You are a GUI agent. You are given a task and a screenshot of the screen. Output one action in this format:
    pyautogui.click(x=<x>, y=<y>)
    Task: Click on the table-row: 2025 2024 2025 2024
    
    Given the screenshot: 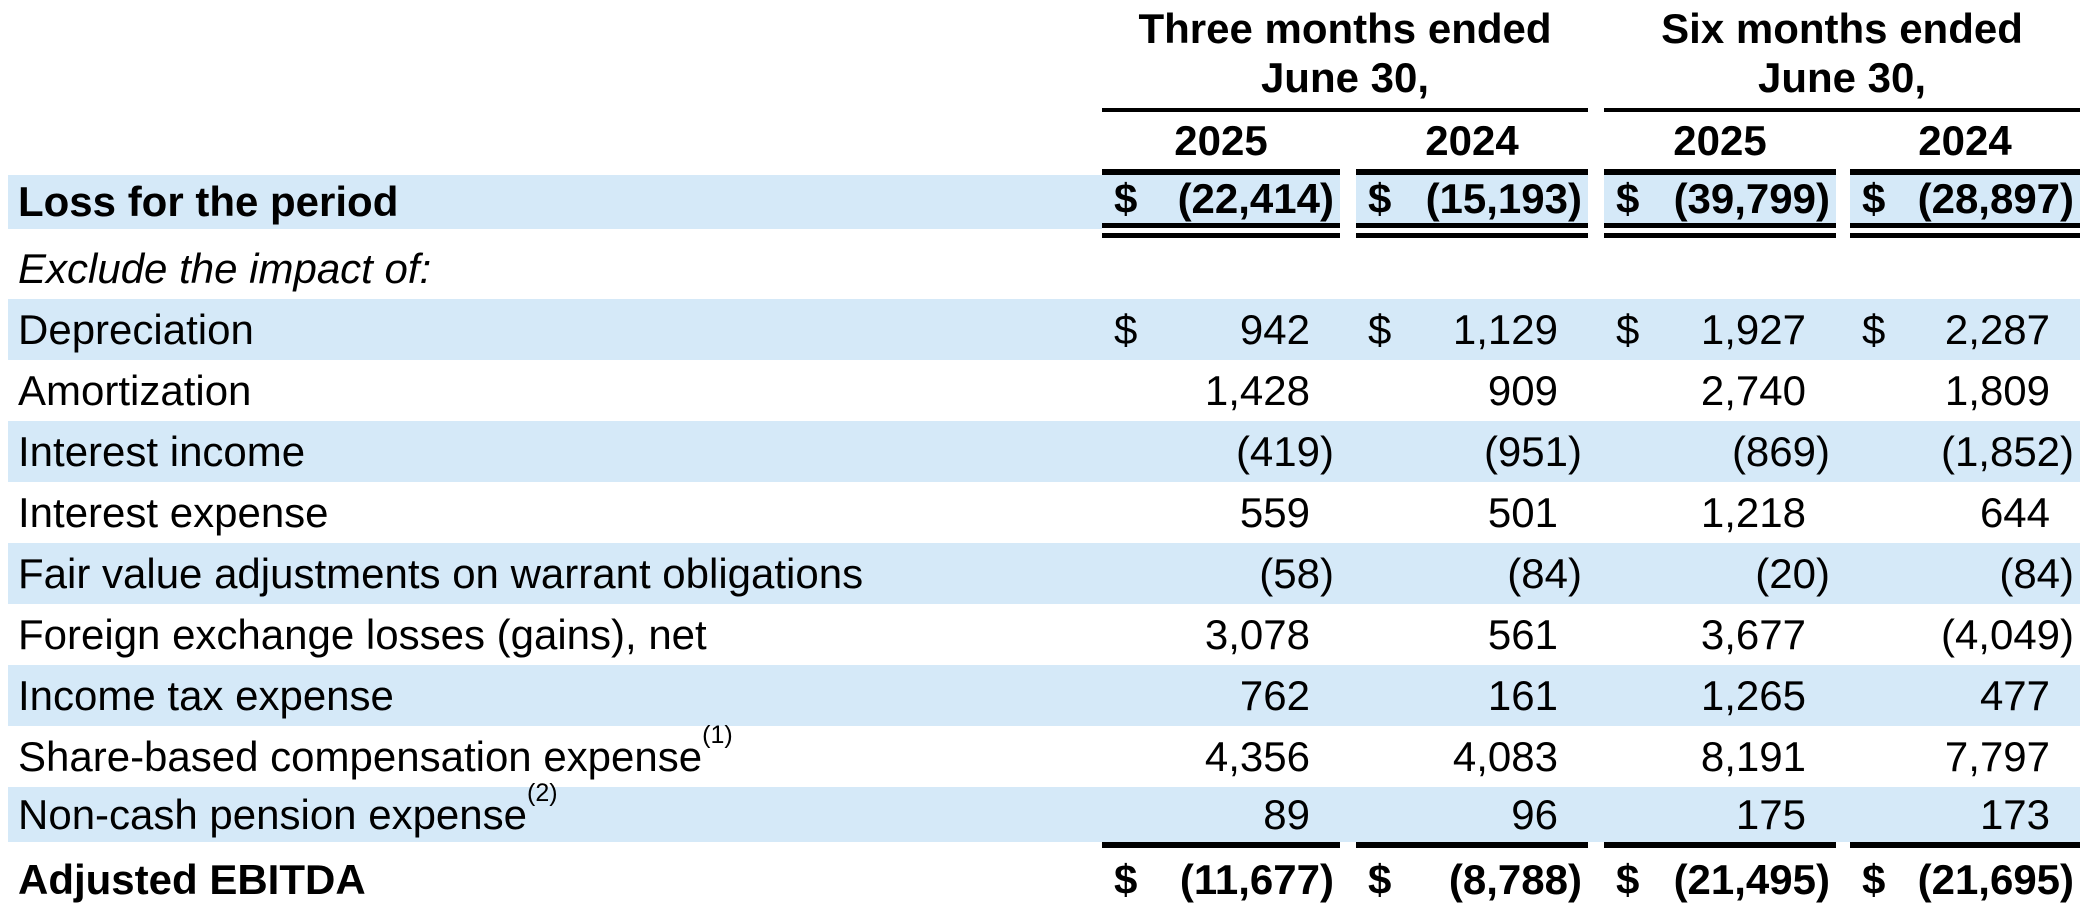 What is the action you would take?
    pyautogui.click(x=1040, y=140)
    